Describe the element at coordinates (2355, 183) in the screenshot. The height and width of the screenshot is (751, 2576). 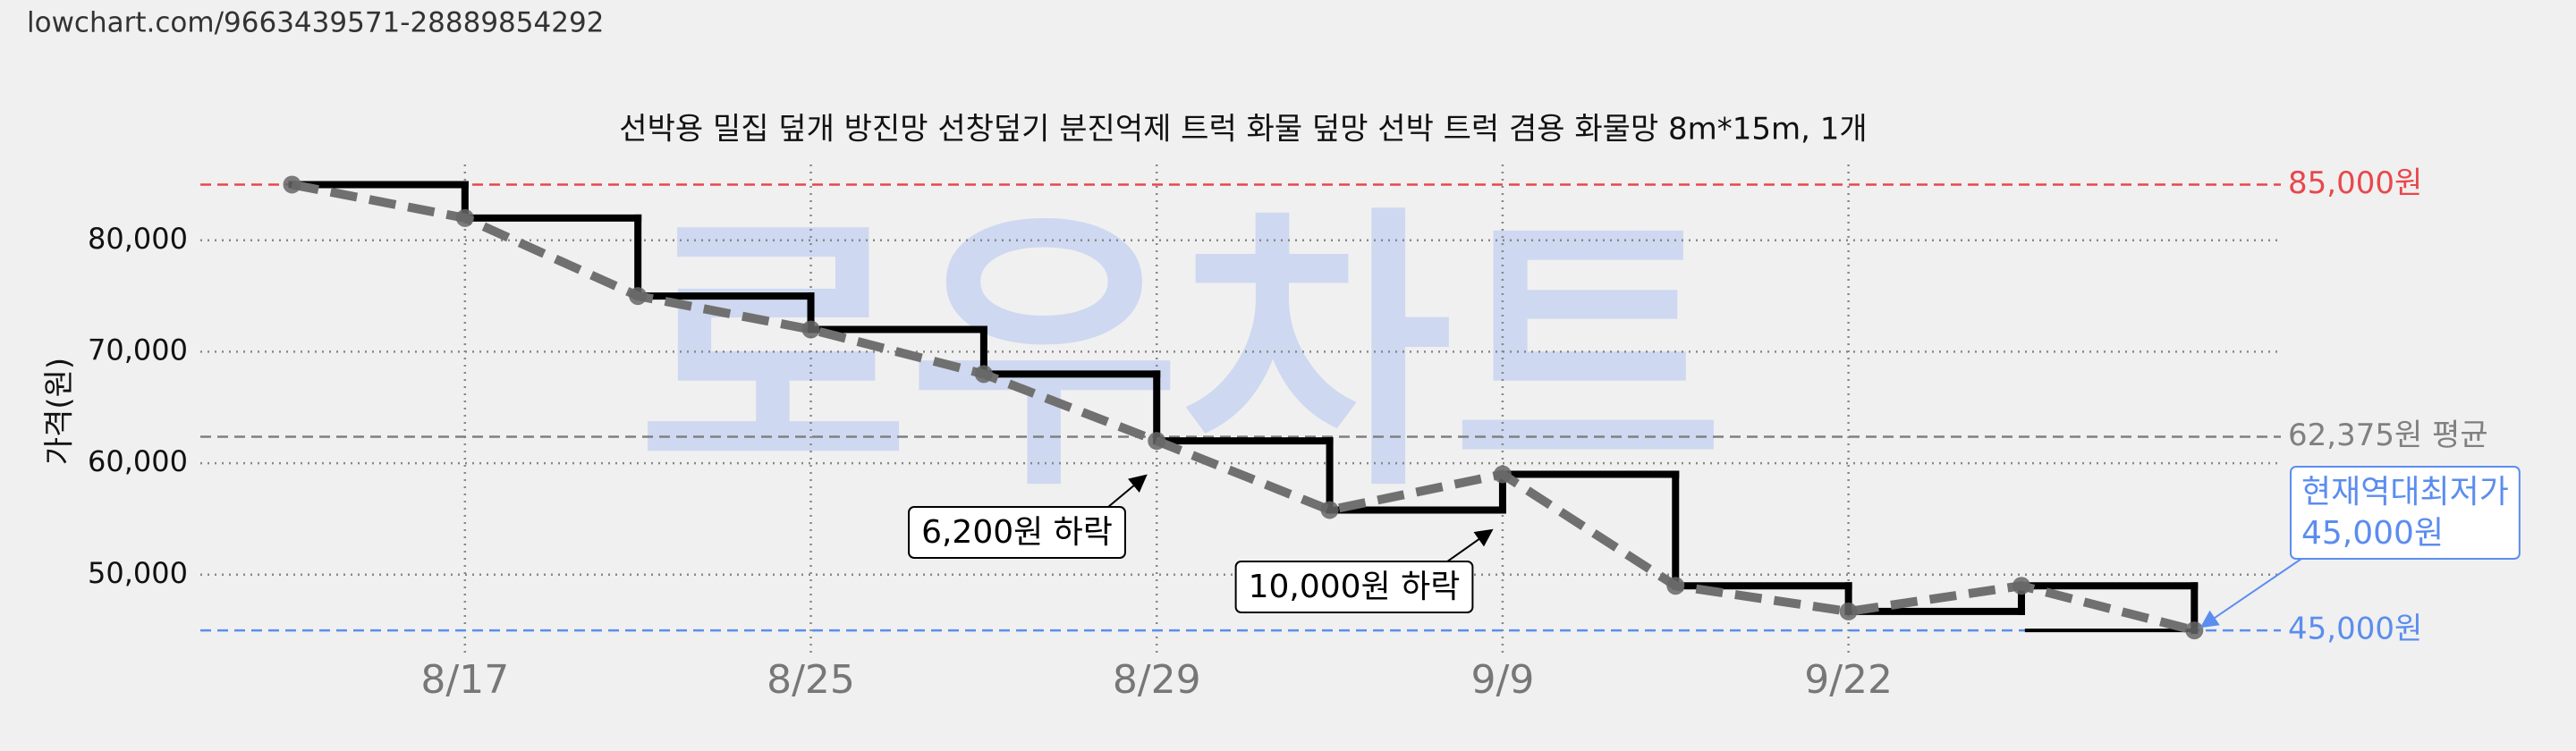
I see `reference-label: 85,000원` at that location.